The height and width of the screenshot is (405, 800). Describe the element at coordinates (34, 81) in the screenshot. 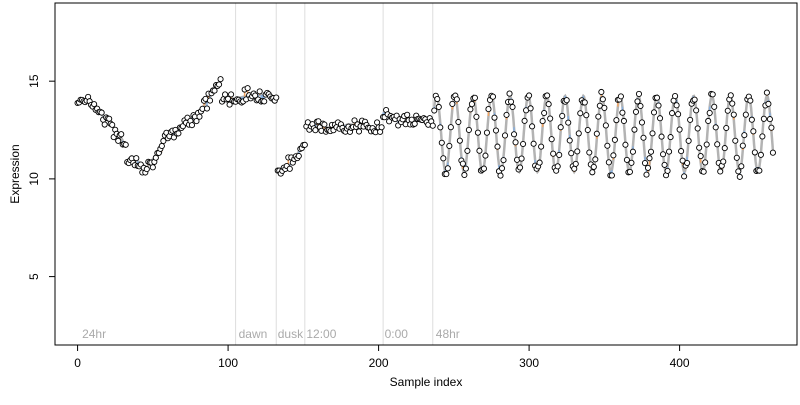

I see `y-tick-label: 15` at that location.